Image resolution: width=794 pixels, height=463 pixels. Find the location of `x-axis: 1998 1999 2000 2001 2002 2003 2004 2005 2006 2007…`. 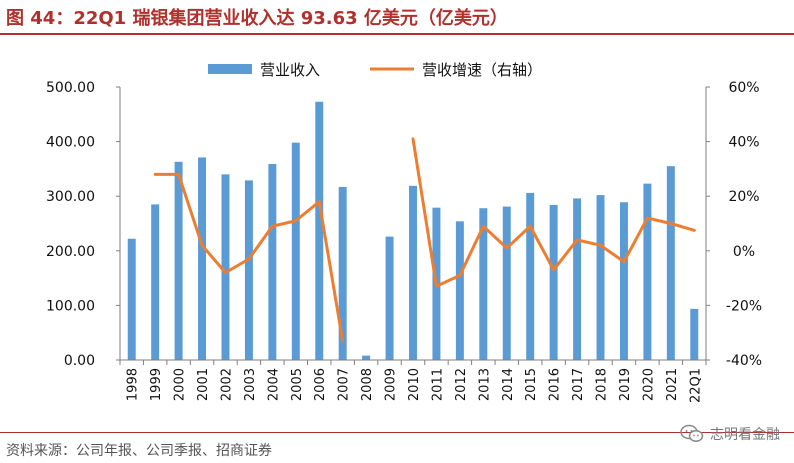

x-axis: 1998 1999 2000 2001 2002 2003 2004 2005 2006 2007… is located at coordinates (413, 381).